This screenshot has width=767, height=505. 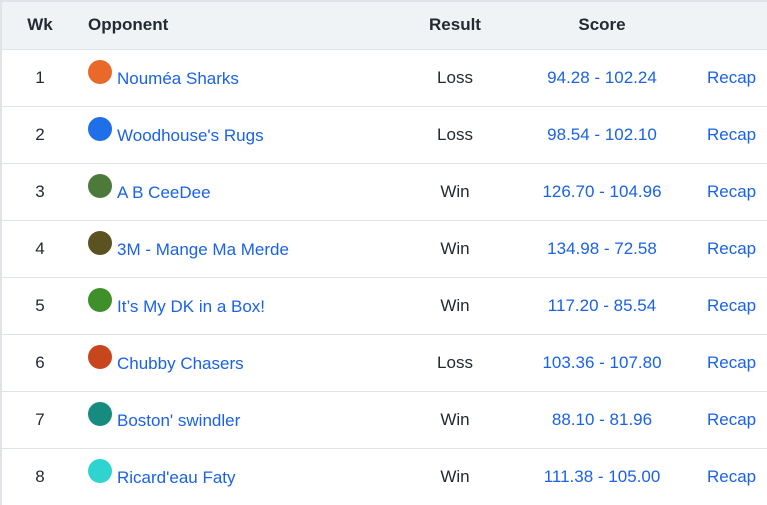 What do you see at coordinates (40, 248) in the screenshot?
I see `week-number: 4` at bounding box center [40, 248].